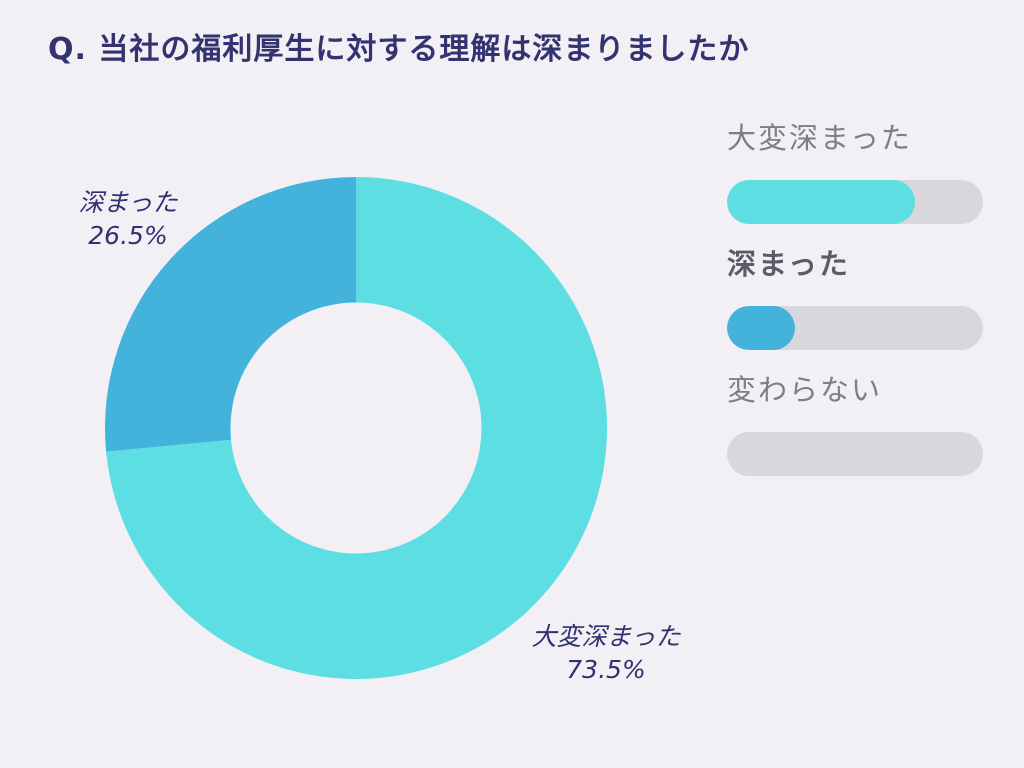  What do you see at coordinates (855, 298) in the screenshot?
I see `legend-item-deepened: 深まった` at bounding box center [855, 298].